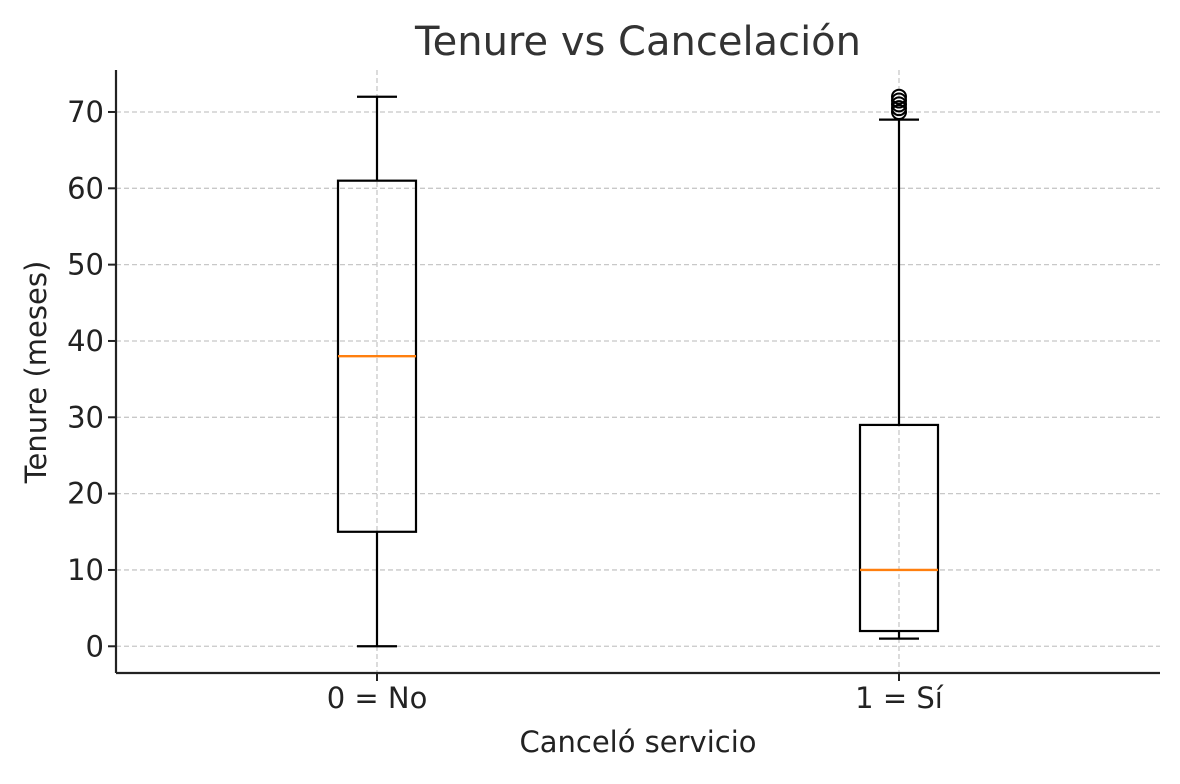 The height and width of the screenshot is (784, 1180). What do you see at coordinates (85, 265) in the screenshot?
I see `y-tick-label: 50` at bounding box center [85, 265].